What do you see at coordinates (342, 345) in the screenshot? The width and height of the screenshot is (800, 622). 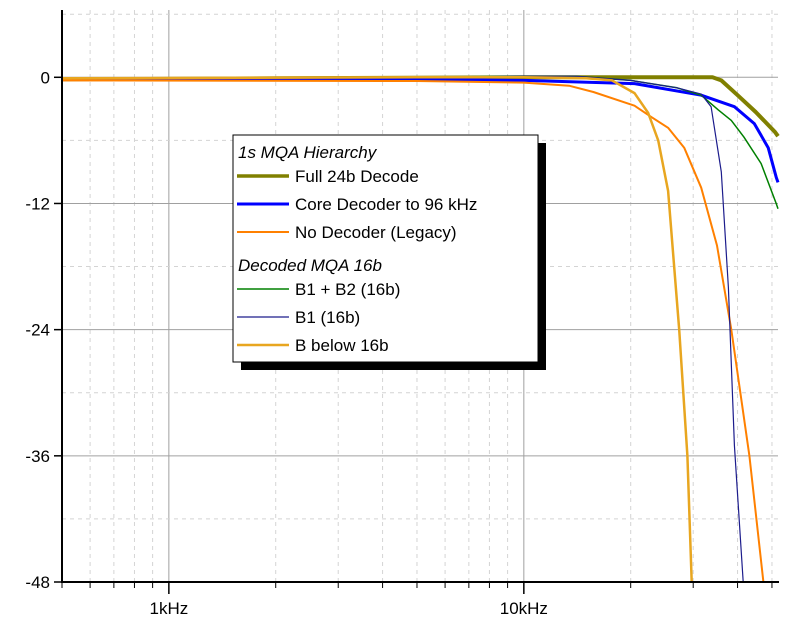 I see `legend-label: B below 16b` at bounding box center [342, 345].